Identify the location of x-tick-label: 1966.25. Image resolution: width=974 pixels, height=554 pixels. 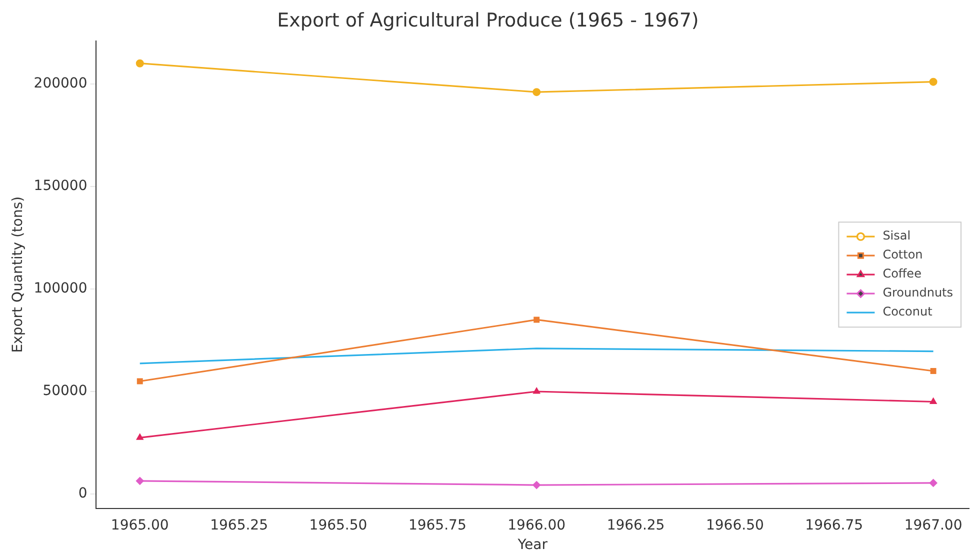
(635, 525).